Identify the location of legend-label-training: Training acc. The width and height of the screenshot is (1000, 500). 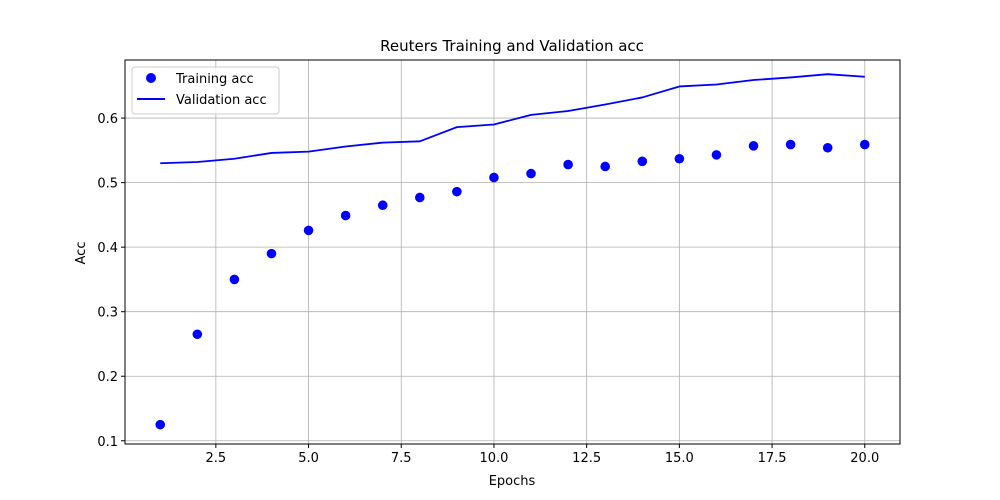
(214, 79).